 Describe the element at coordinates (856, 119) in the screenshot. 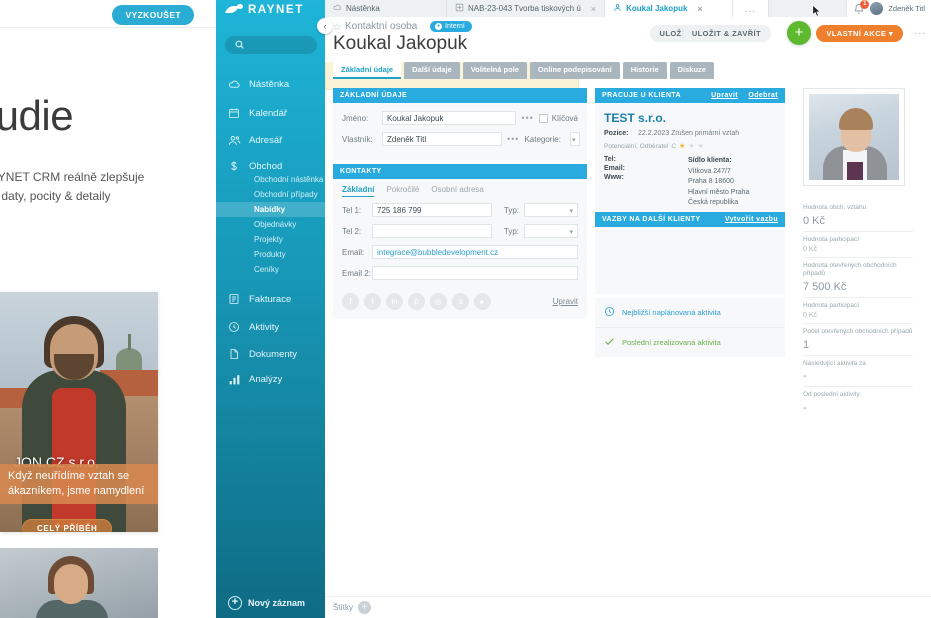

I see `photo-hair` at that location.